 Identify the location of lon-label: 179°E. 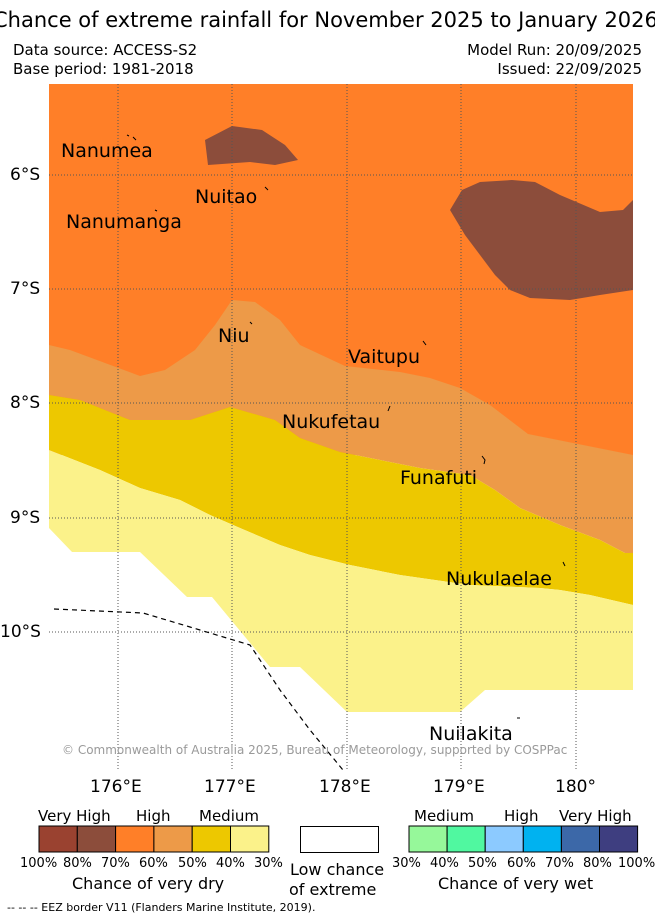
(459, 787).